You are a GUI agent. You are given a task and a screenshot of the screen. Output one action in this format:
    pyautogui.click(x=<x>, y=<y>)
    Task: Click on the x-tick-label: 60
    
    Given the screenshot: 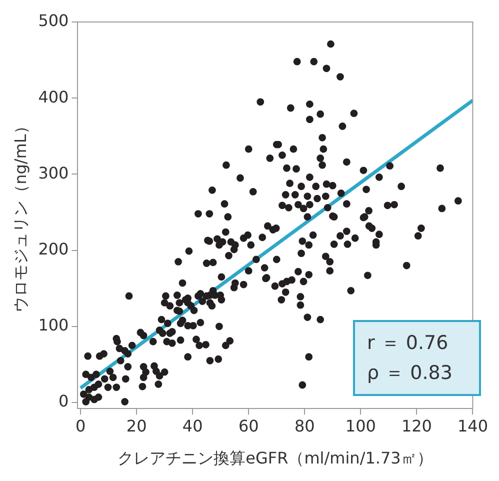 What is the action you would take?
    pyautogui.click(x=248, y=426)
    